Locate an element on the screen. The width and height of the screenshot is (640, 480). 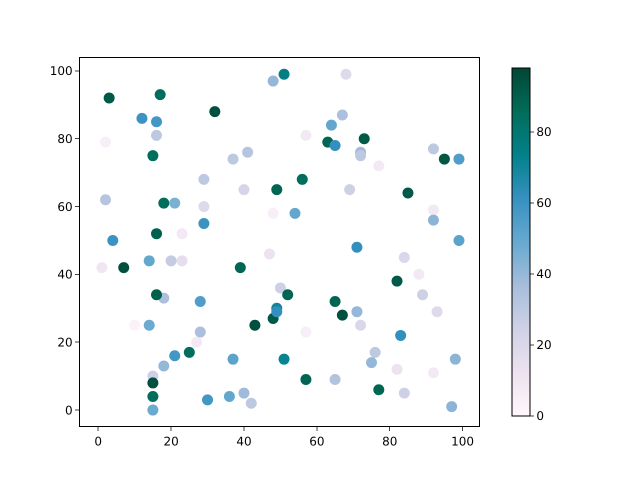
color-bar-label: 20 is located at coordinates (544, 345).